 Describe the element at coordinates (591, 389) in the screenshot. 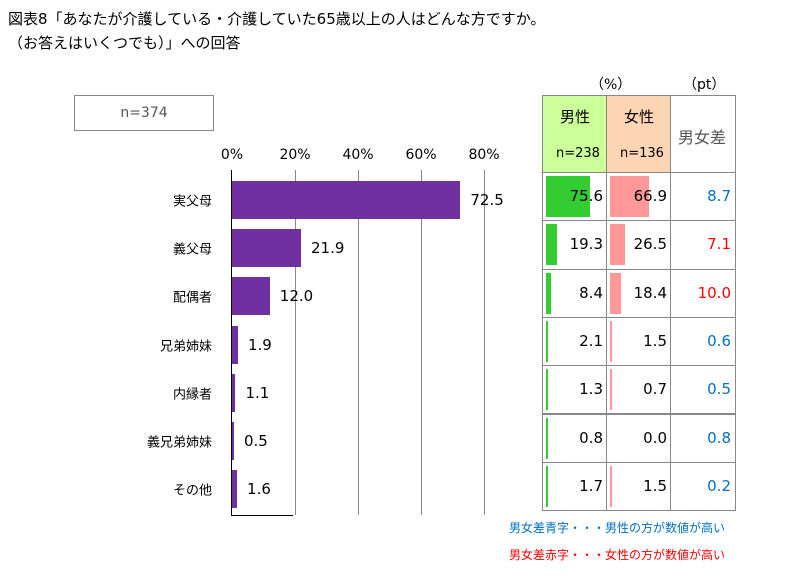

I see `male-value: 1.3` at that location.